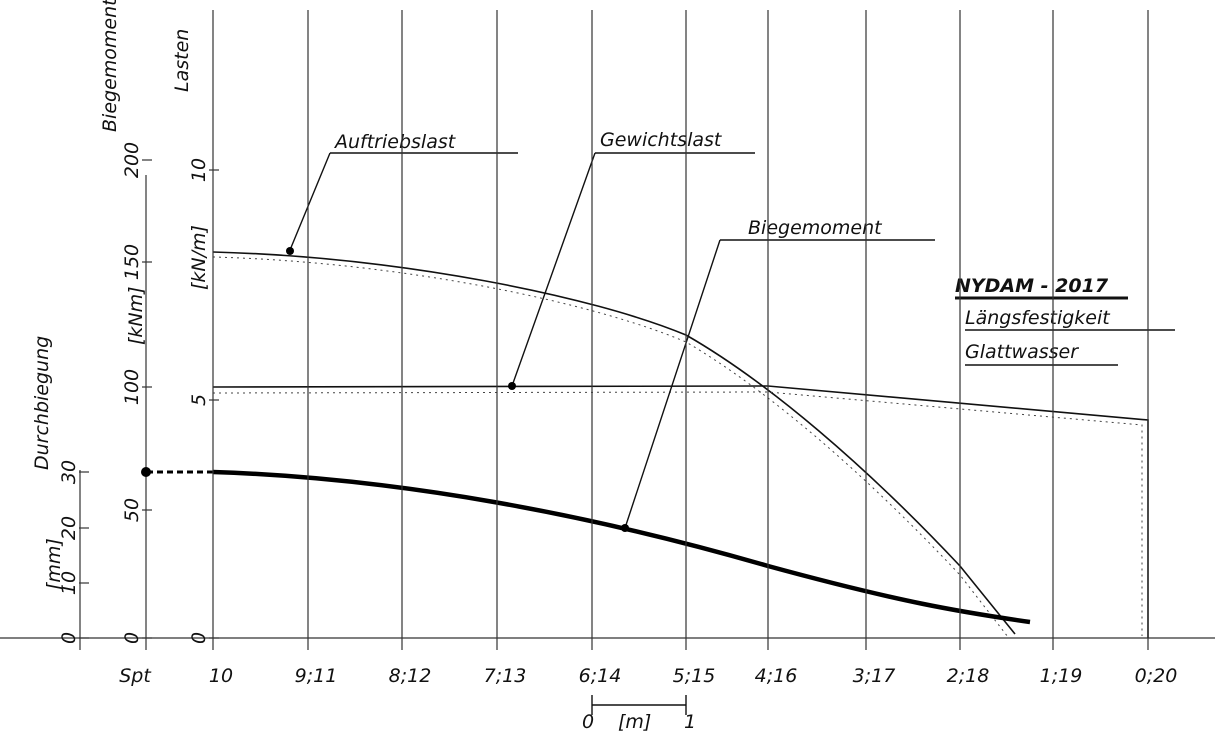  What do you see at coordinates (694, 676) in the screenshot?
I see `station-label: 5;15` at bounding box center [694, 676].